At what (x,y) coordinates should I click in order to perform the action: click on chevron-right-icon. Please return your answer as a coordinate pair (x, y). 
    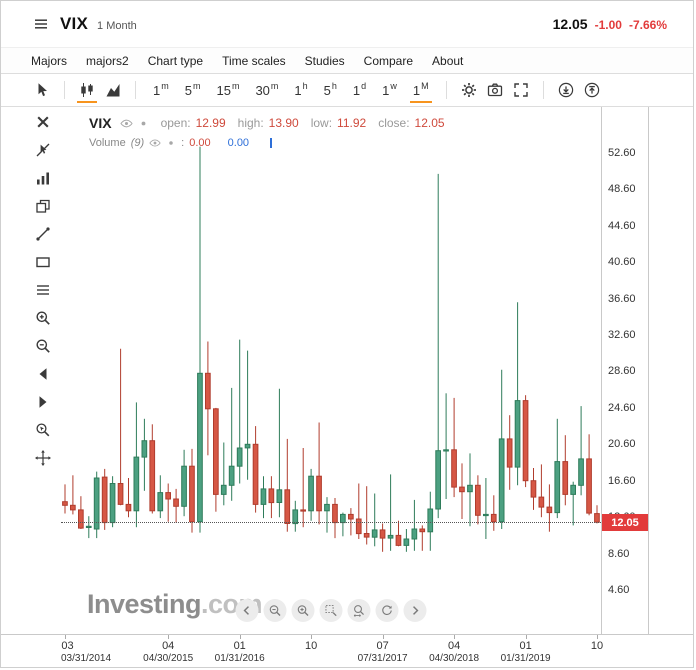
    Looking at the image, I should click on (416, 610).